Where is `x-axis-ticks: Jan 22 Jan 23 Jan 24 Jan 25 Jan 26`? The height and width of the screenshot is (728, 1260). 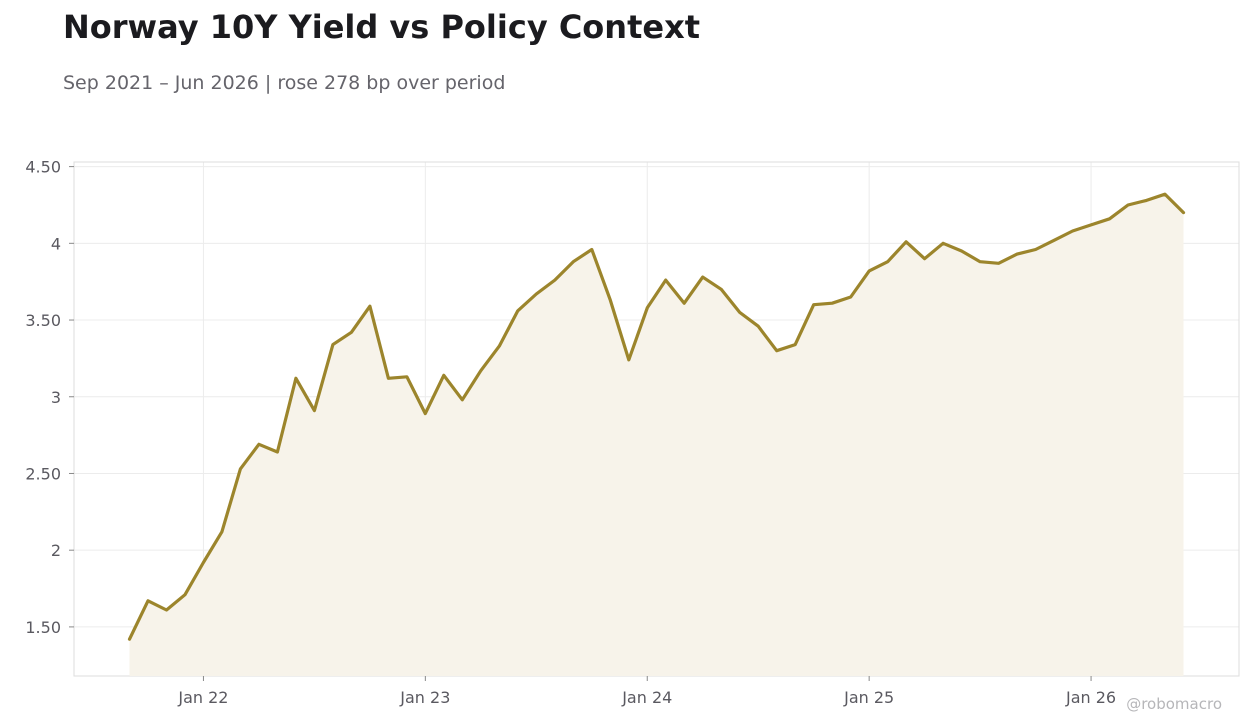
x-axis-ticks: Jan 22 Jan 23 Jan 24 Jan 25 Jan 26 is located at coordinates (646, 691).